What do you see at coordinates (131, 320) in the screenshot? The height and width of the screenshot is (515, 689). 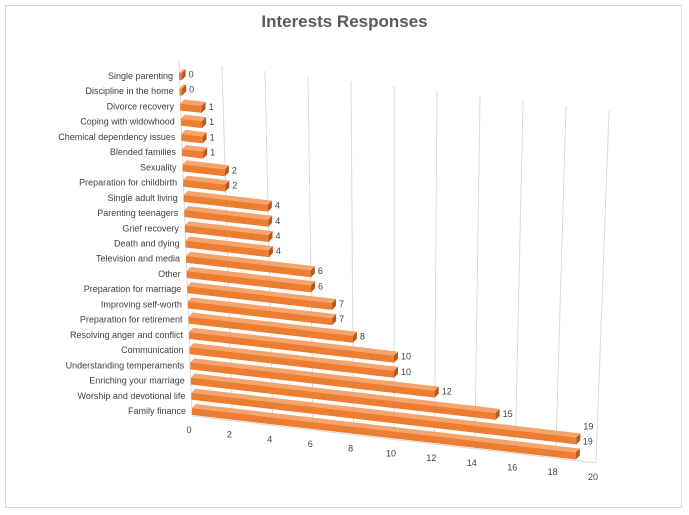 I see `category-label: Preparation for retirement` at bounding box center [131, 320].